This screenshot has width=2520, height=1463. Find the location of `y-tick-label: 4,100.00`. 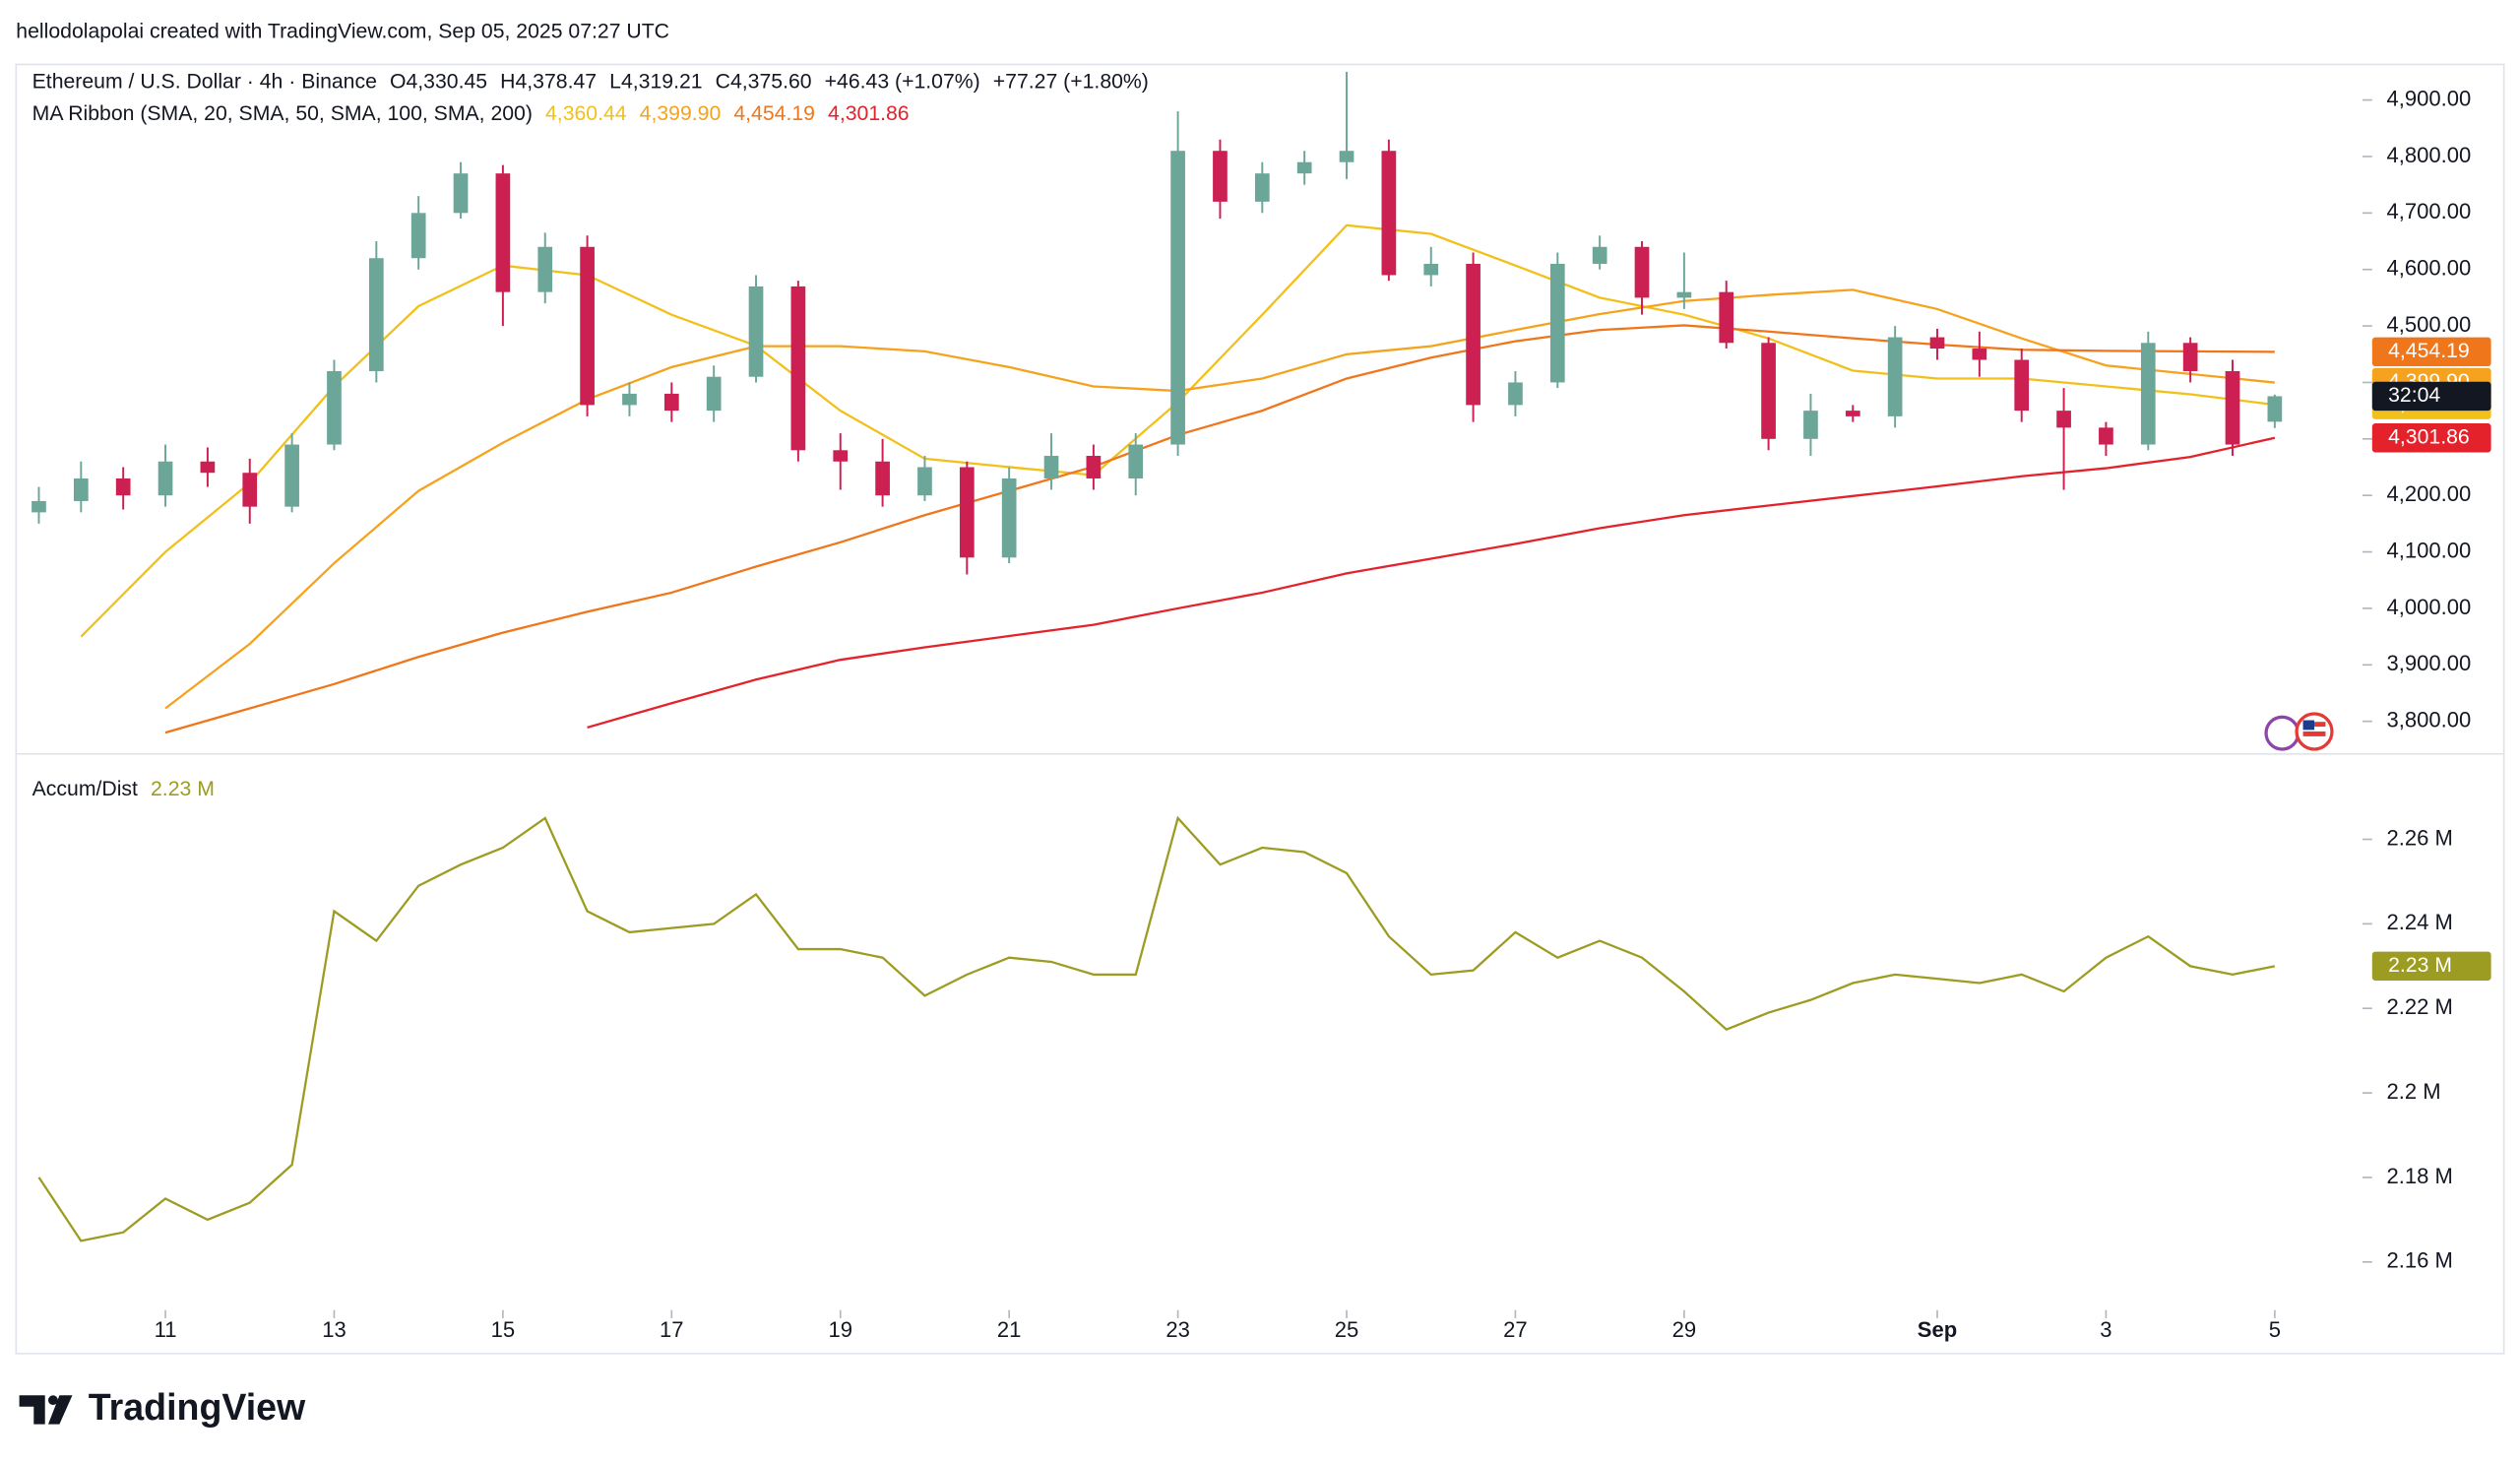

y-tick-label: 4,100.00 is located at coordinates (2428, 550).